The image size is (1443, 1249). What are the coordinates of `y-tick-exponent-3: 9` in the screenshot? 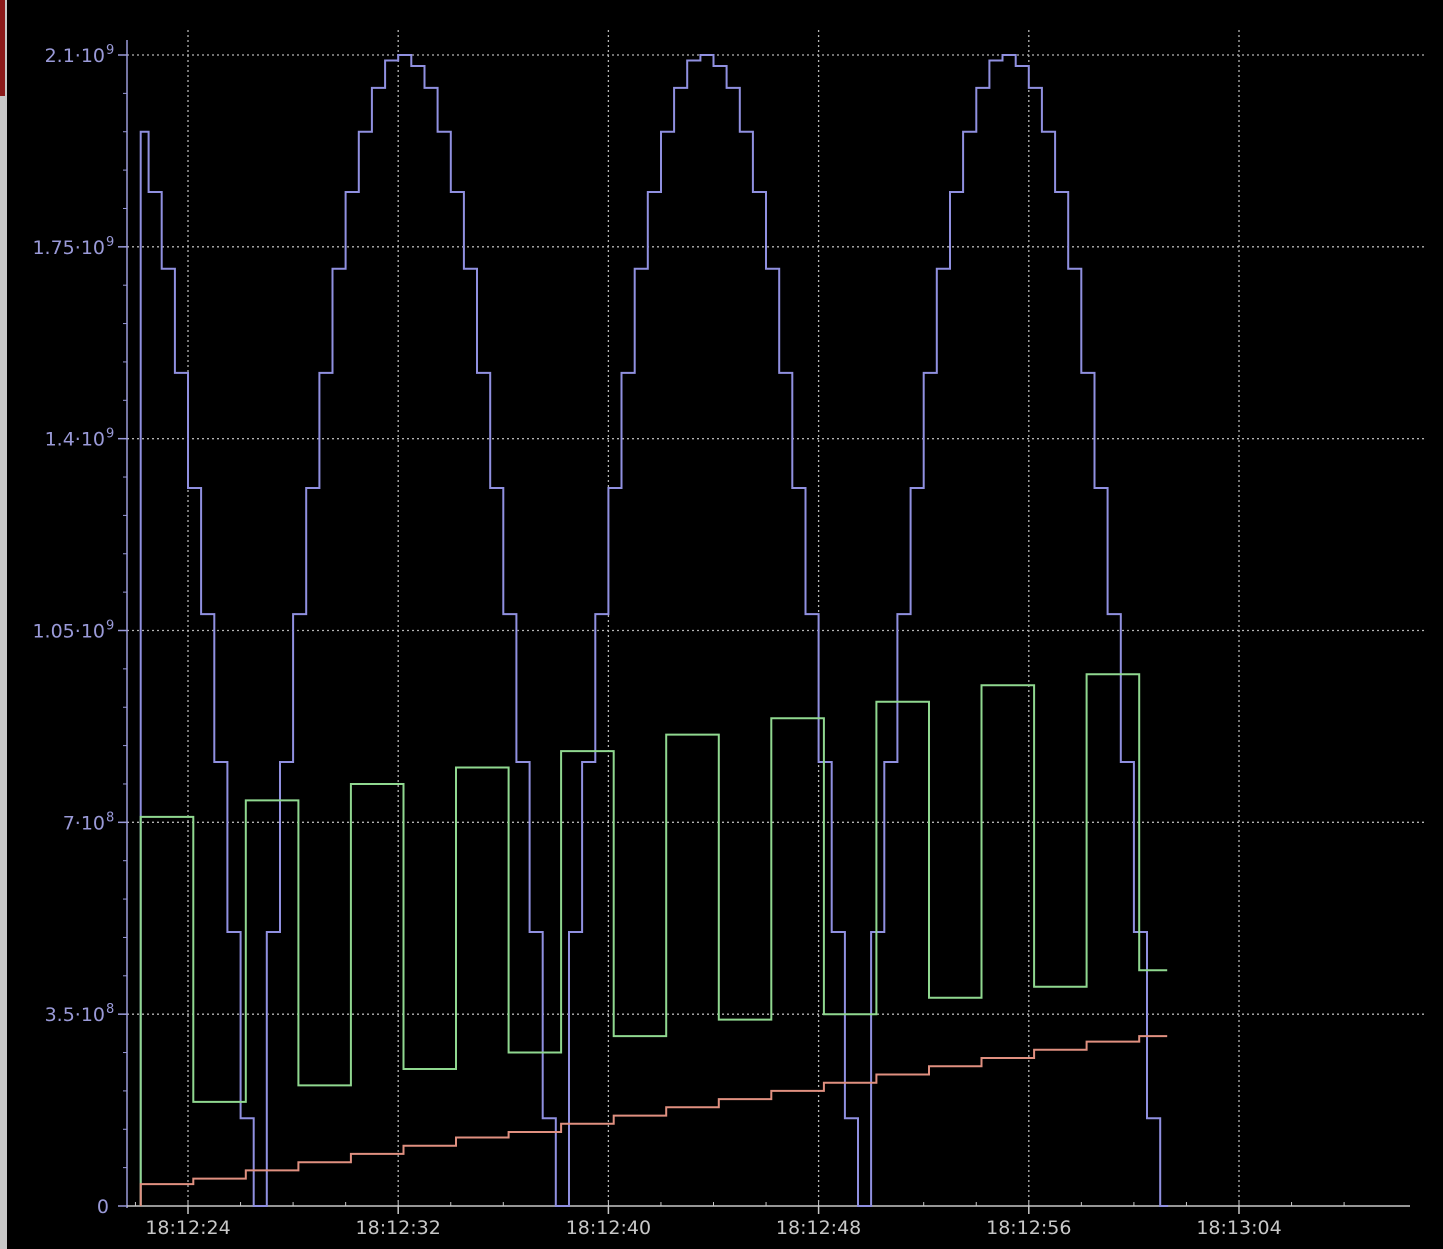 It's located at (110, 626).